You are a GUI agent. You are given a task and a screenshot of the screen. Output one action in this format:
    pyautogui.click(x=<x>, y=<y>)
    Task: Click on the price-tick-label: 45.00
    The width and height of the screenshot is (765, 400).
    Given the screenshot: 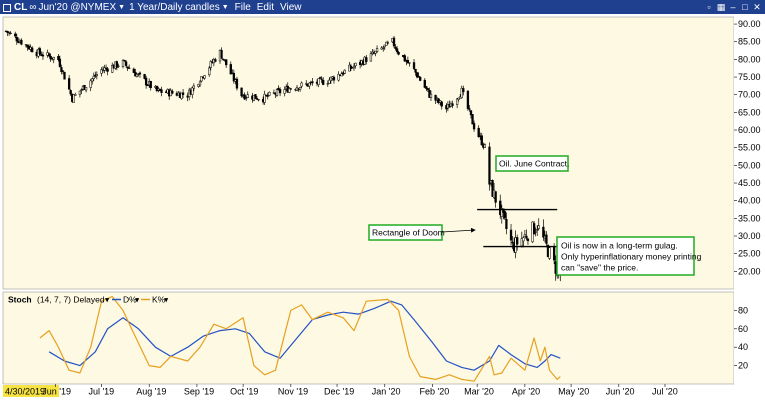 What is the action you would take?
    pyautogui.click(x=749, y=183)
    